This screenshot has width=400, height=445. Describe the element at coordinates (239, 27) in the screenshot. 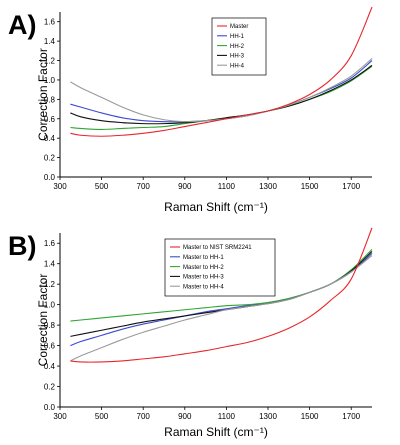

I see `legend-label: Master` at that location.